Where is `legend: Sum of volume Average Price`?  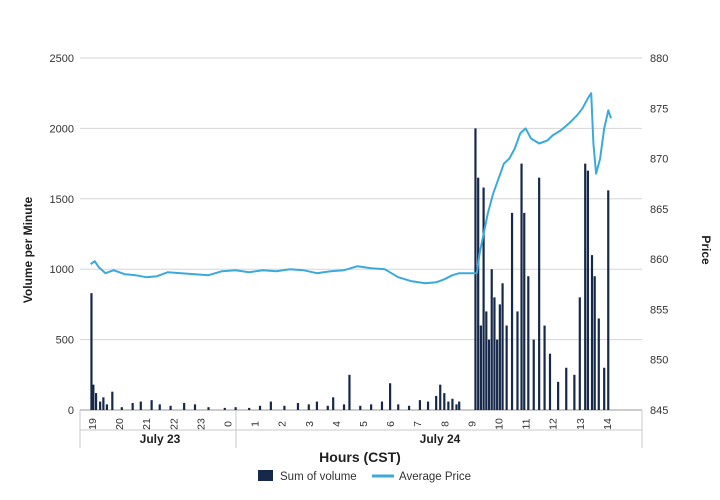
legend: Sum of volume Average Price is located at coordinates (364, 476).